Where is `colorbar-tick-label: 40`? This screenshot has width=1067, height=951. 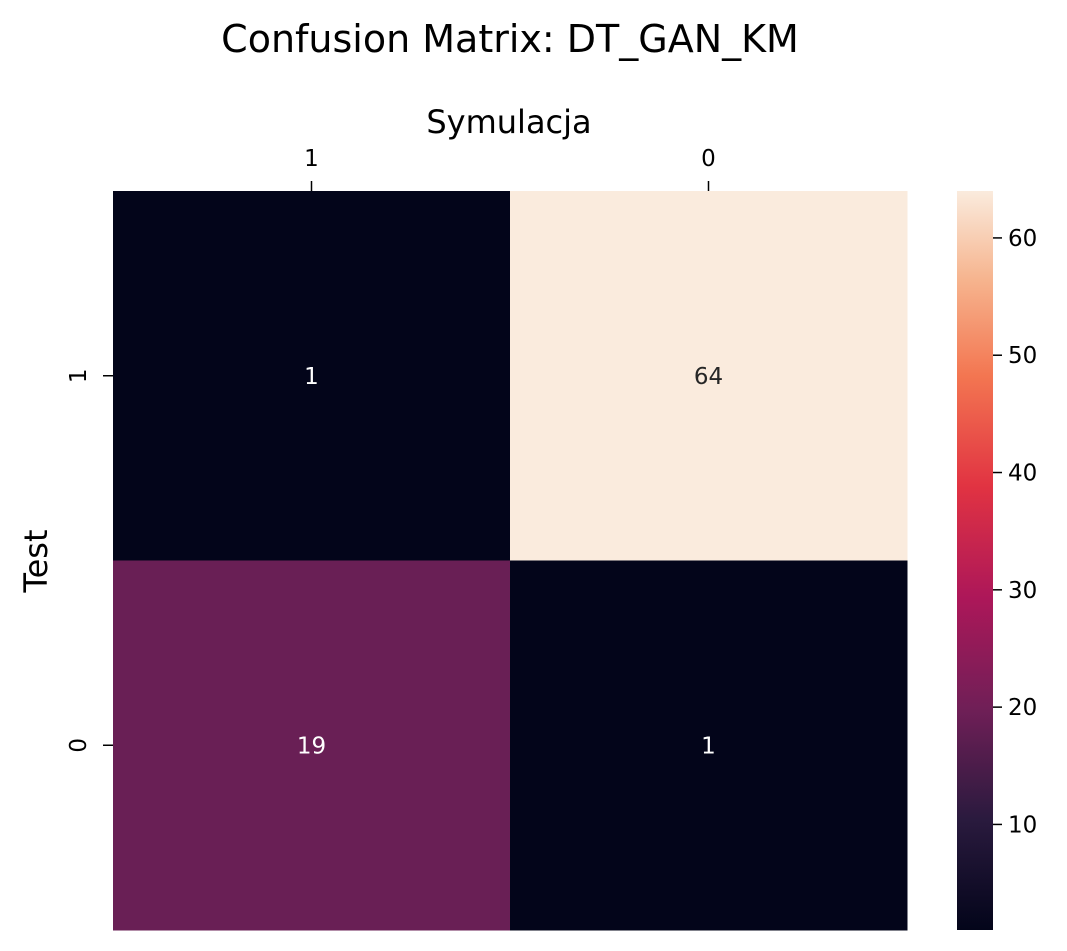
colorbar-tick-label: 40 is located at coordinates (1022, 474).